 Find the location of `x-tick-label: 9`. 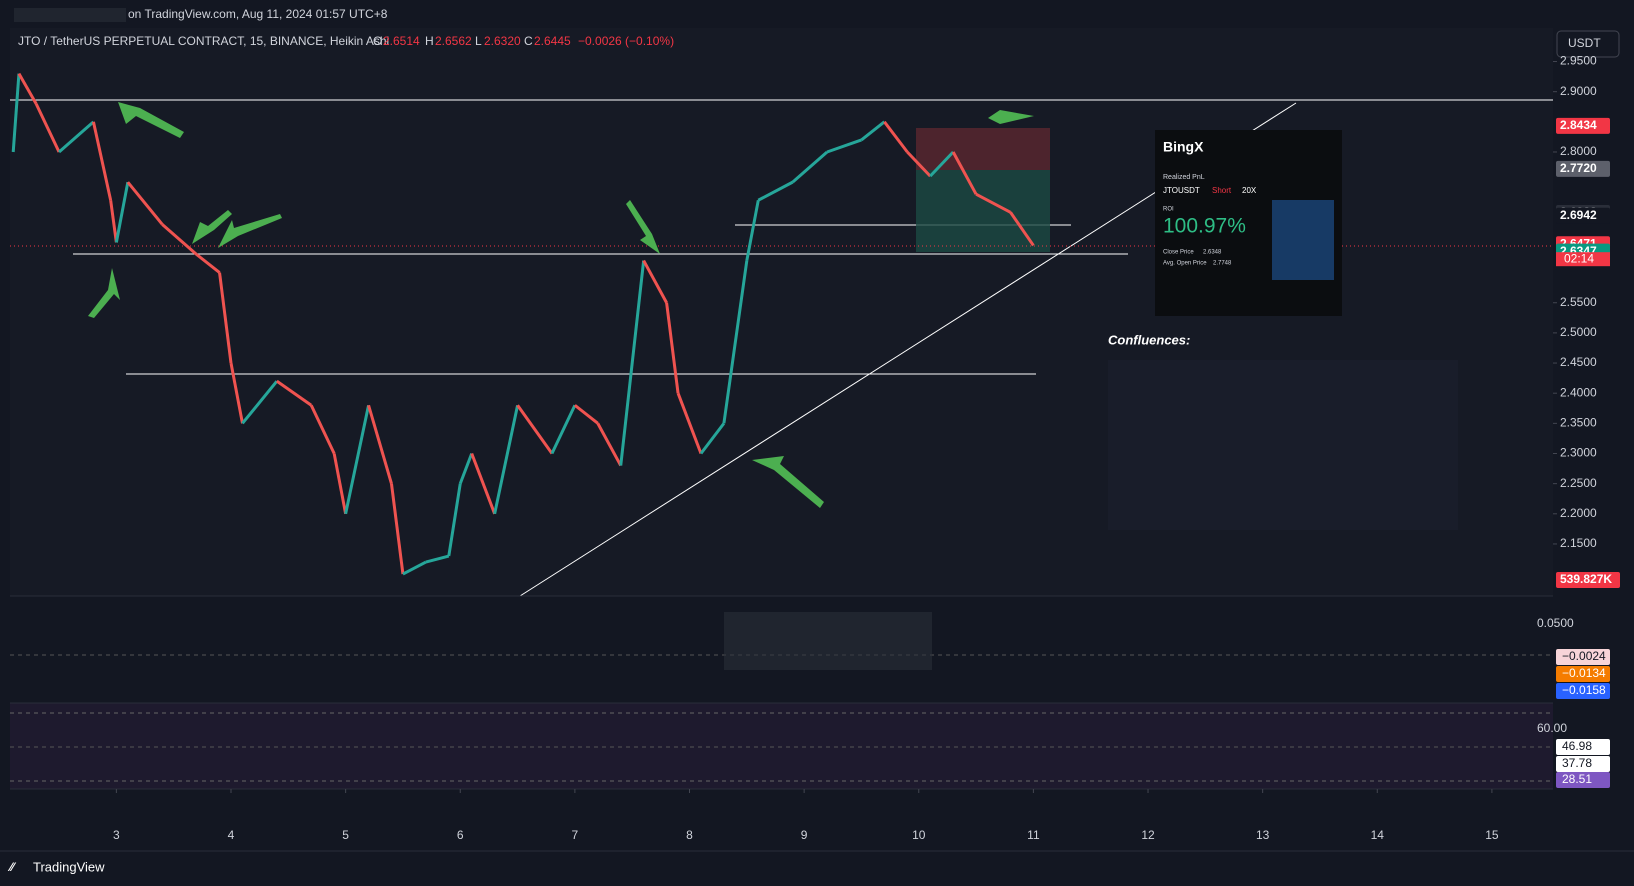

x-tick-label: 9 is located at coordinates (804, 835).